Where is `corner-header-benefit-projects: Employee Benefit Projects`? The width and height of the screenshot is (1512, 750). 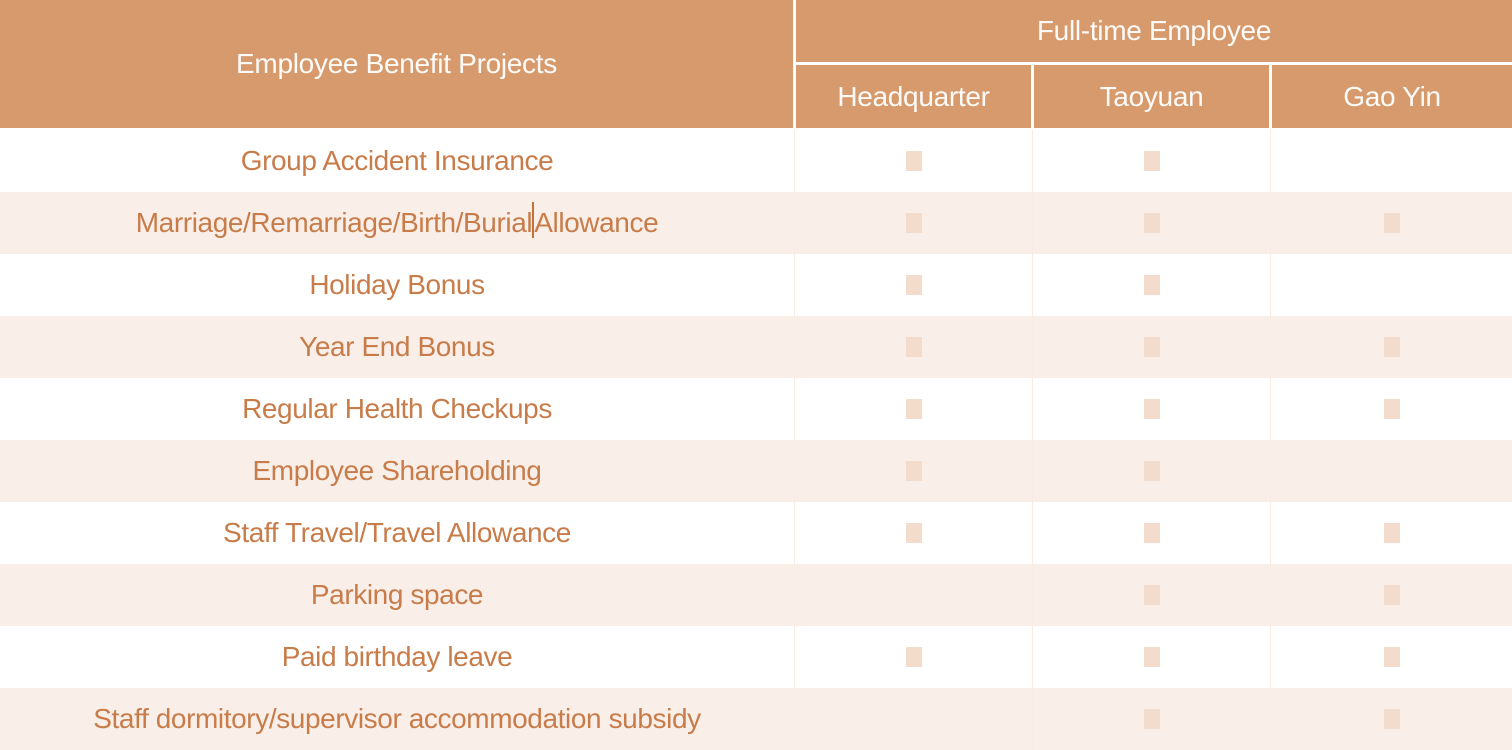 corner-header-benefit-projects: Employee Benefit Projects is located at coordinates (396, 64).